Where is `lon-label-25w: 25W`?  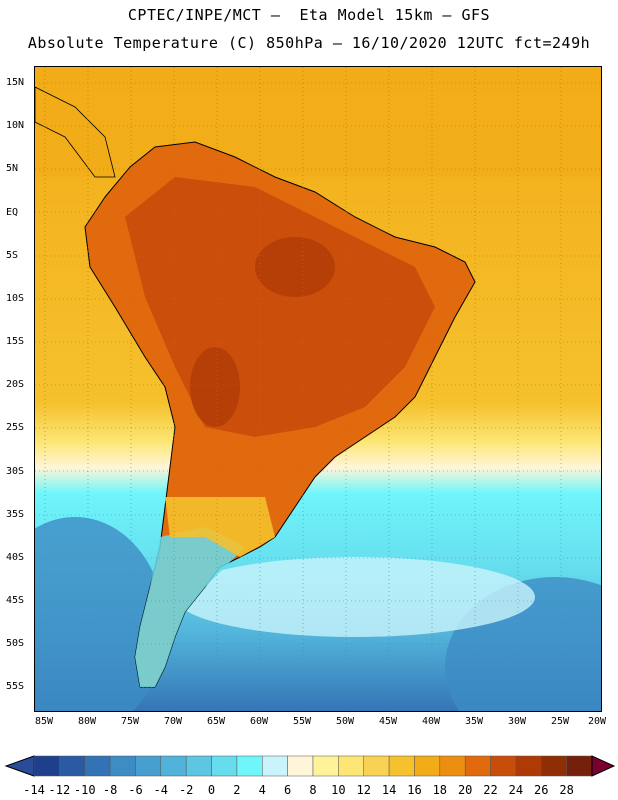
lon-label-25w: 25W is located at coordinates (560, 721).